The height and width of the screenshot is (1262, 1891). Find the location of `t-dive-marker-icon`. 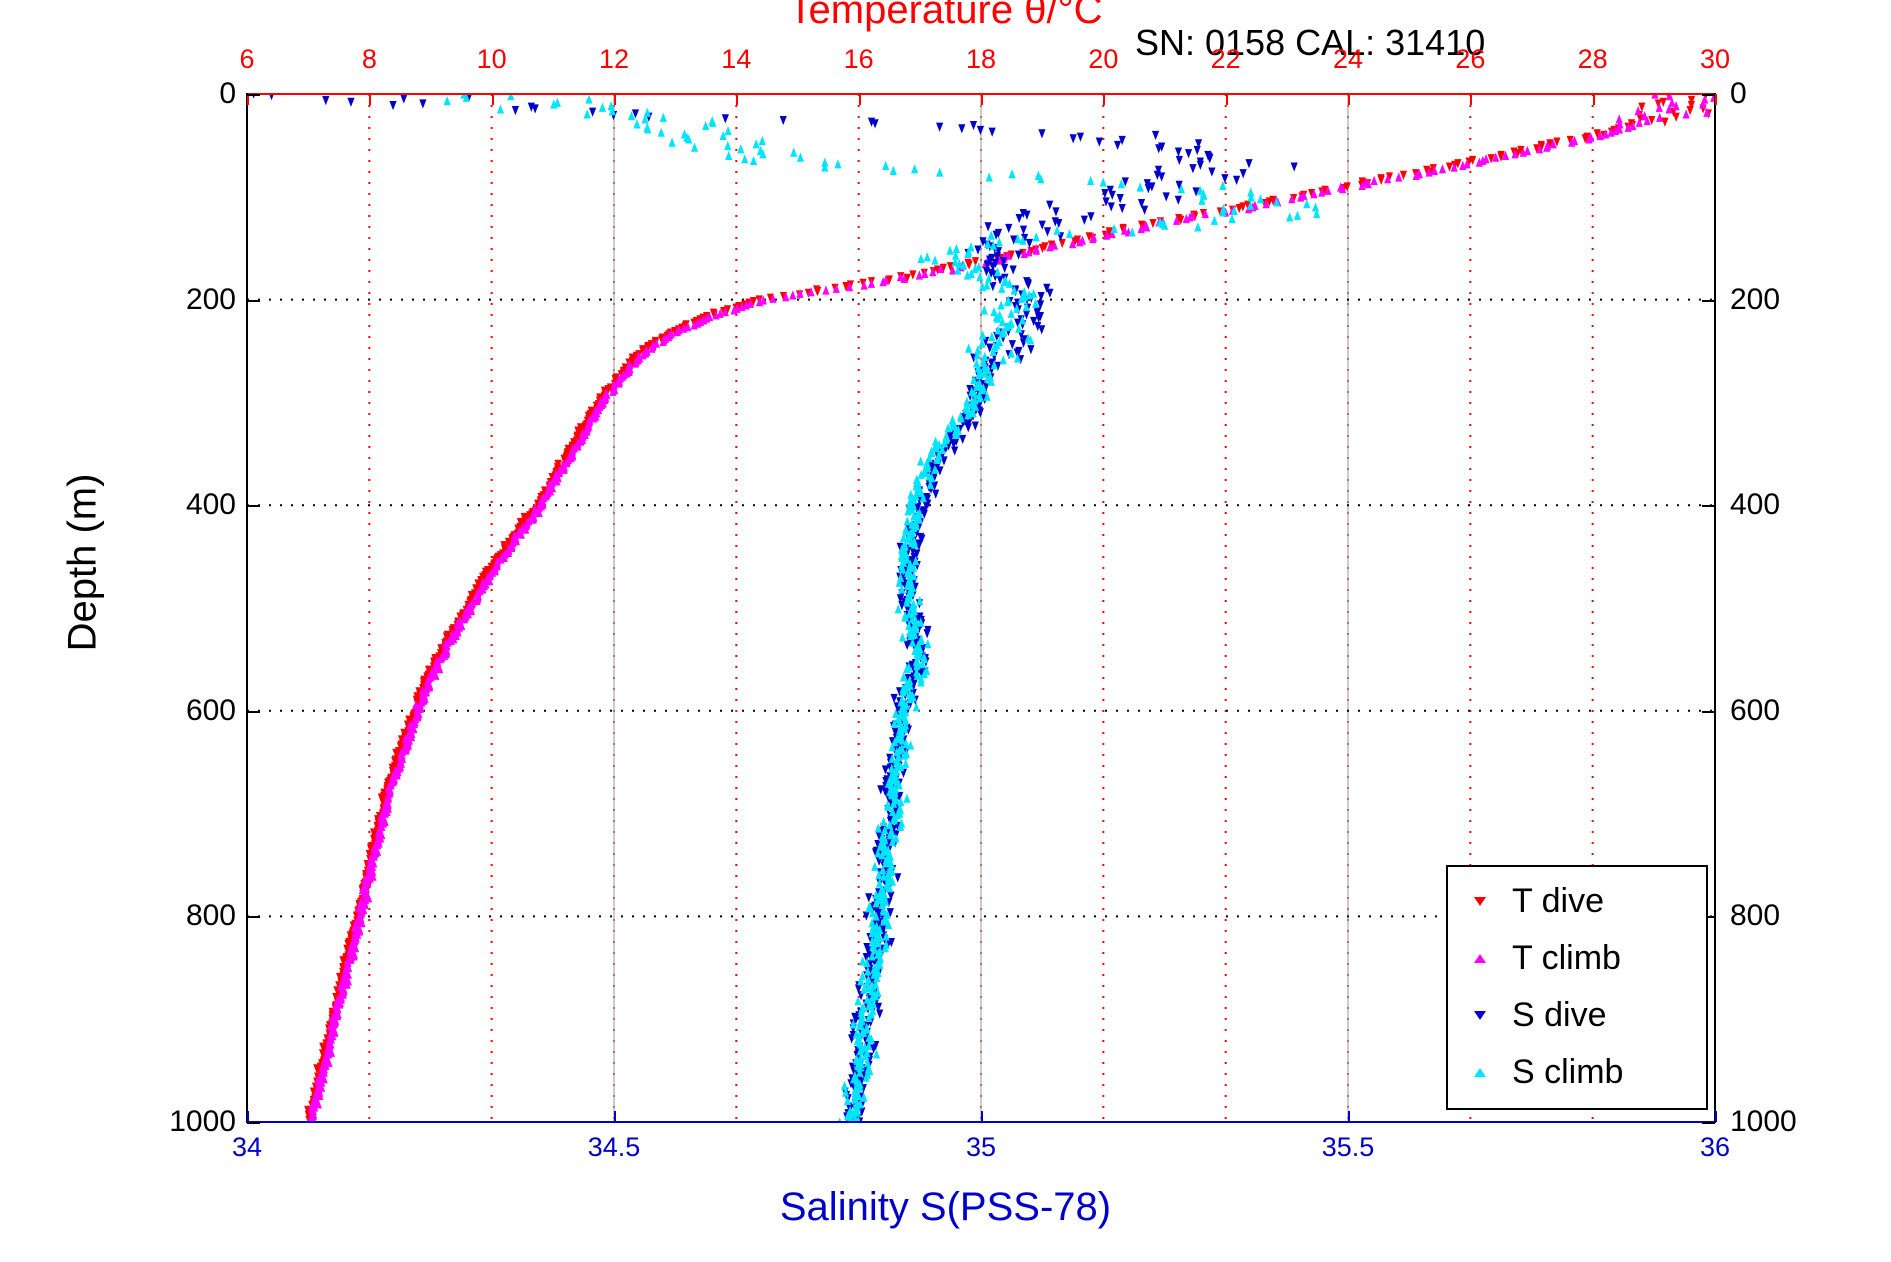

t-dive-marker-icon is located at coordinates (1480, 901).